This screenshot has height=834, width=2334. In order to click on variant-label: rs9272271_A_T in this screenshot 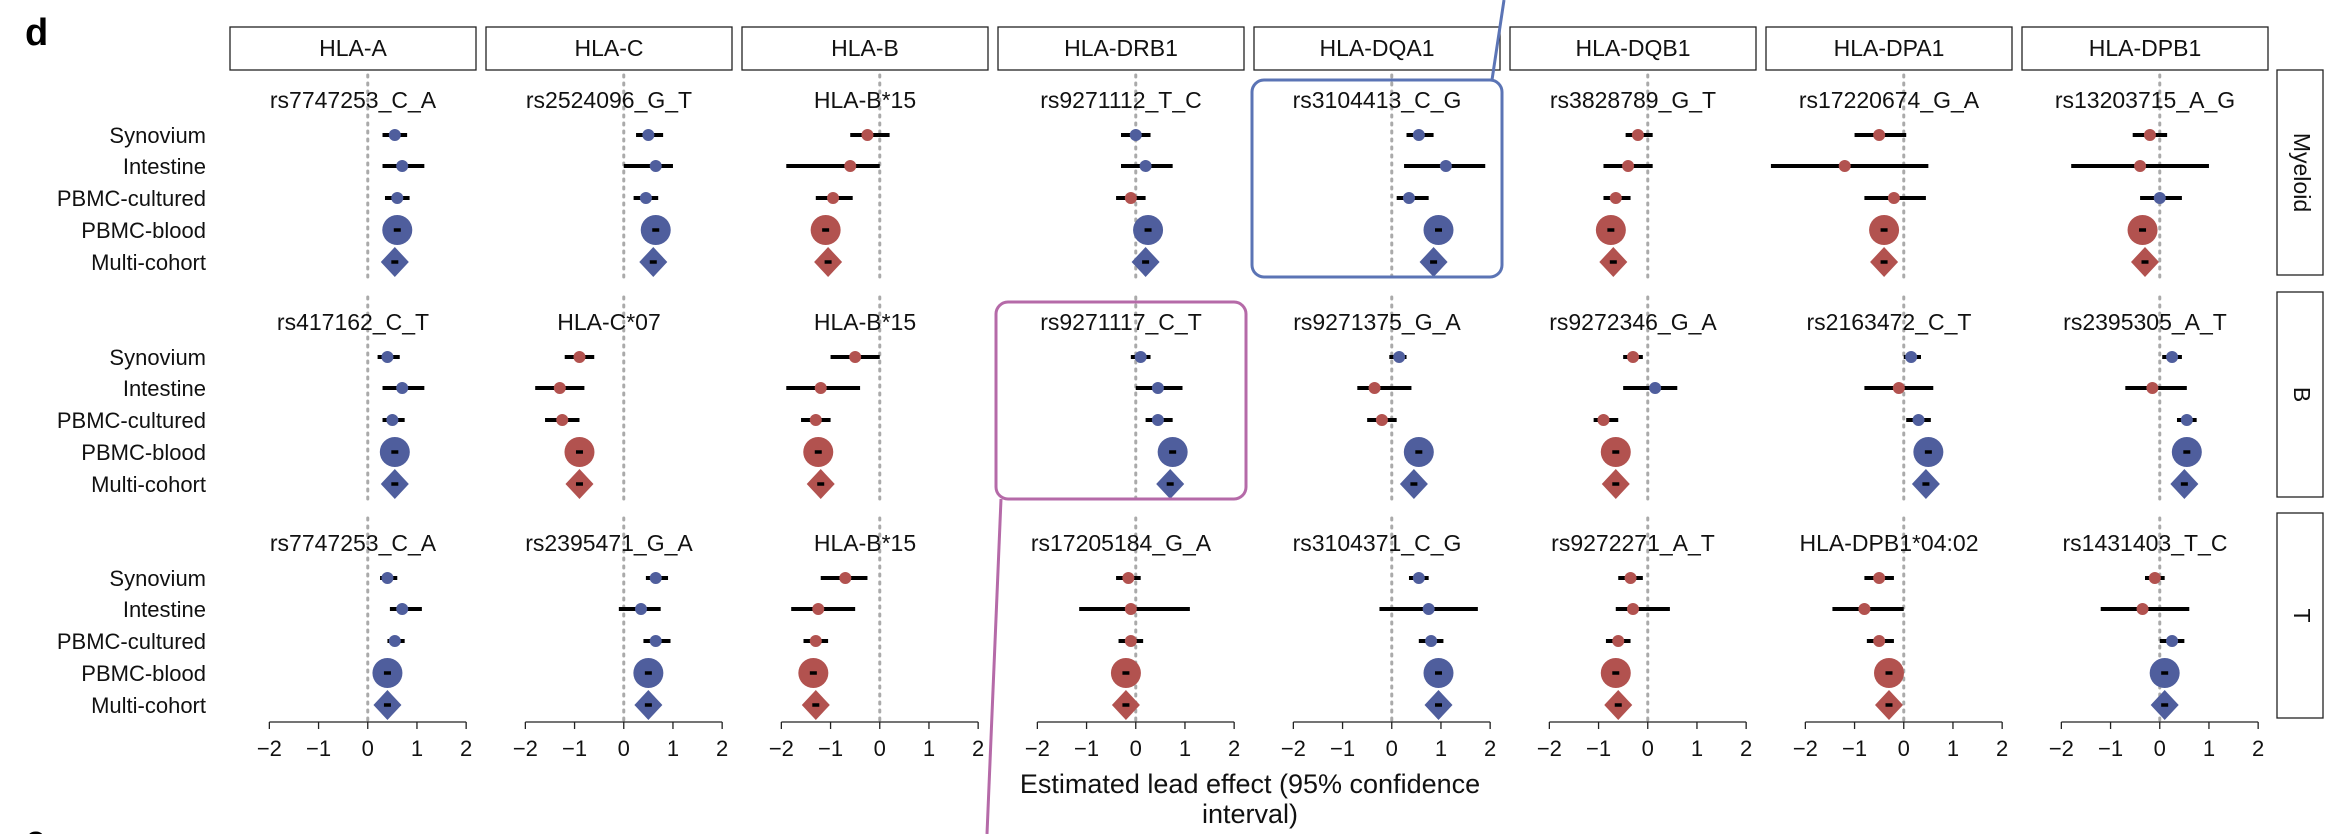, I will do `click(1633, 543)`.